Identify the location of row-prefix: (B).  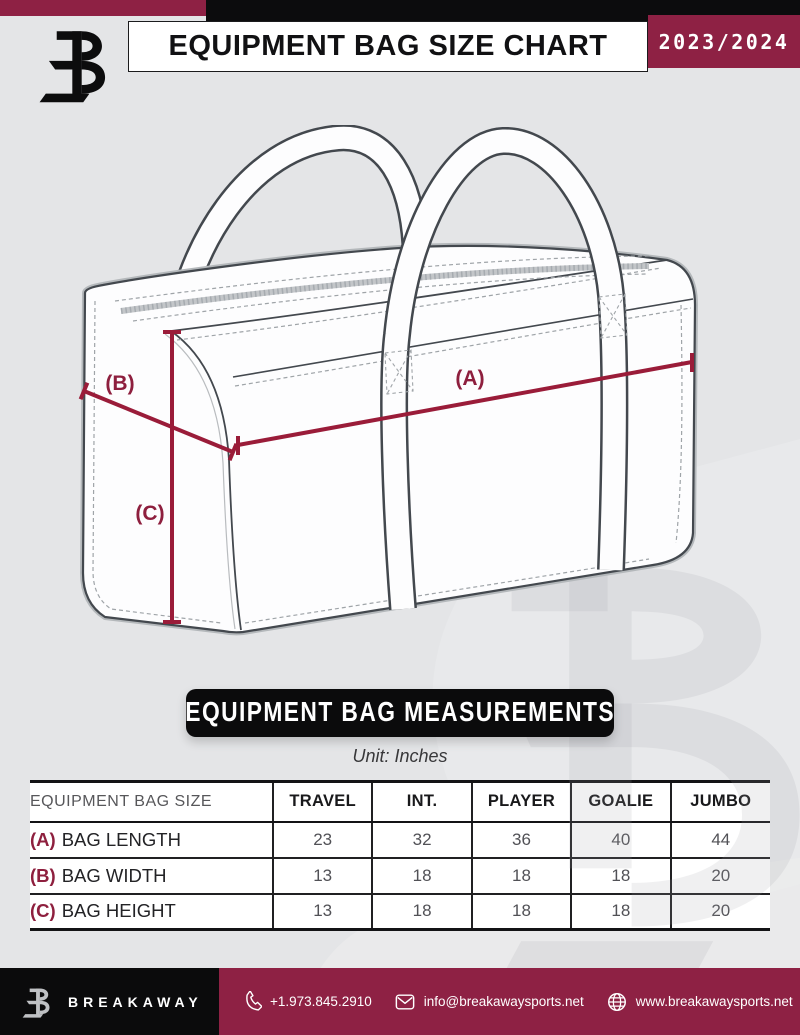
(43, 875).